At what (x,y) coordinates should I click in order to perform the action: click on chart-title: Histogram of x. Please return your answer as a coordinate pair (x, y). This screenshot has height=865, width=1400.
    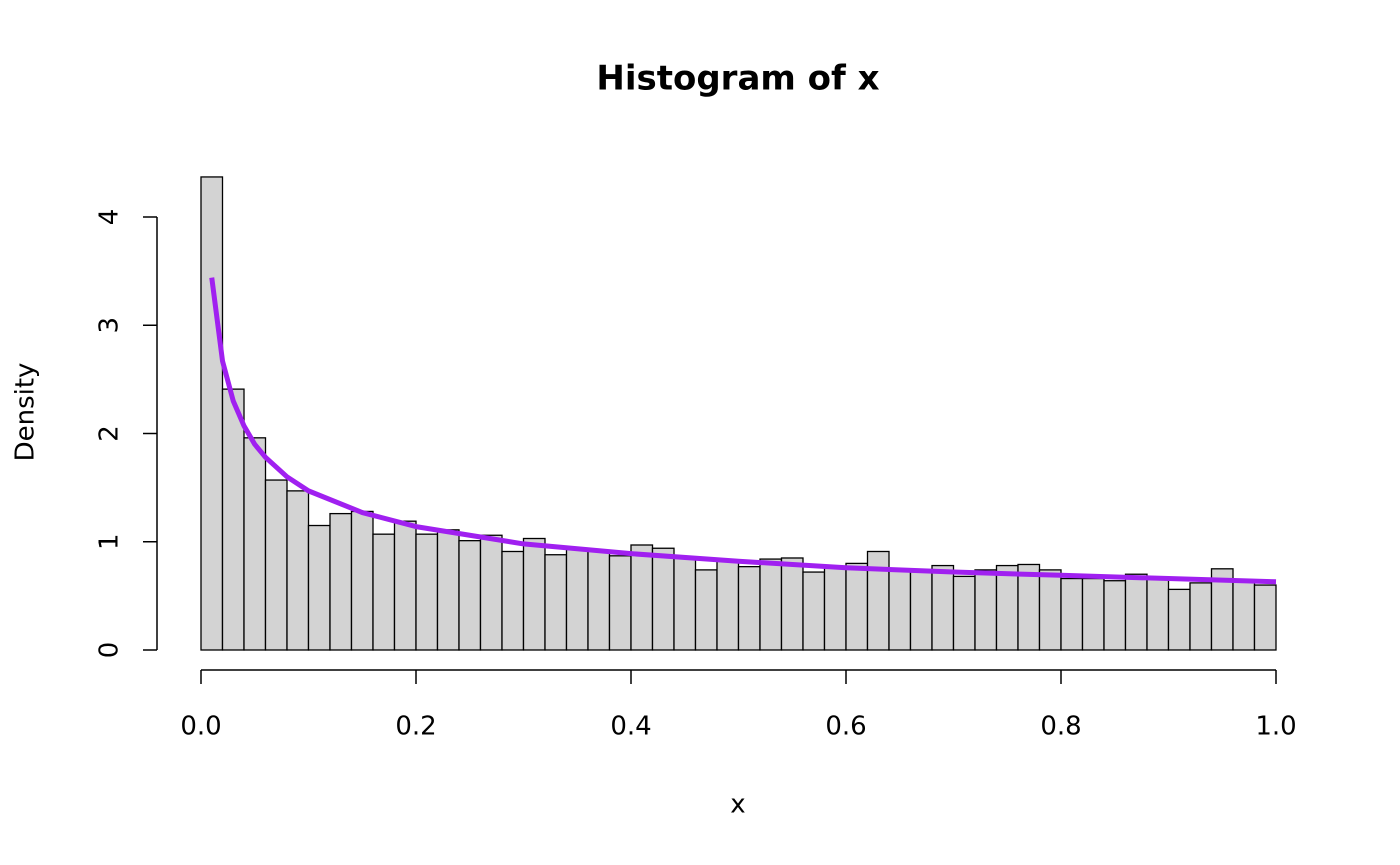
    Looking at the image, I should click on (737, 79).